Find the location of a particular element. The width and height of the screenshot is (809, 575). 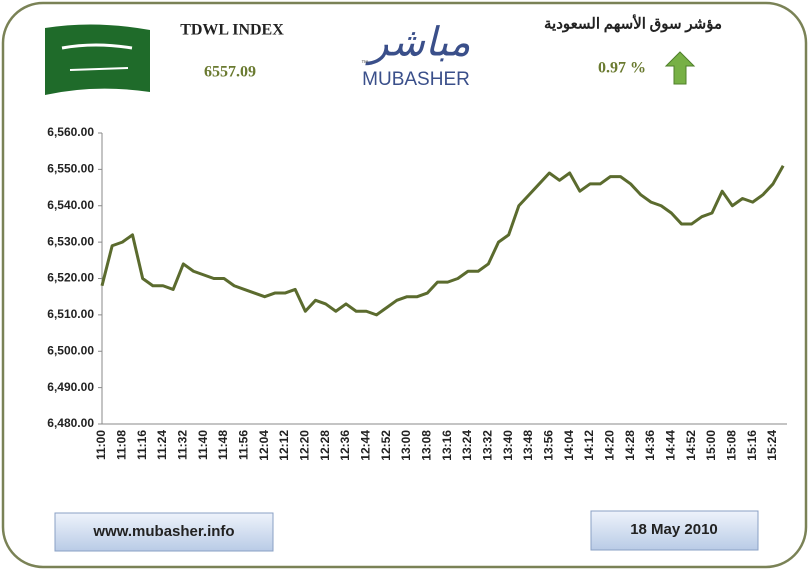

x-tick-label: 14:36 is located at coordinates (650, 445).